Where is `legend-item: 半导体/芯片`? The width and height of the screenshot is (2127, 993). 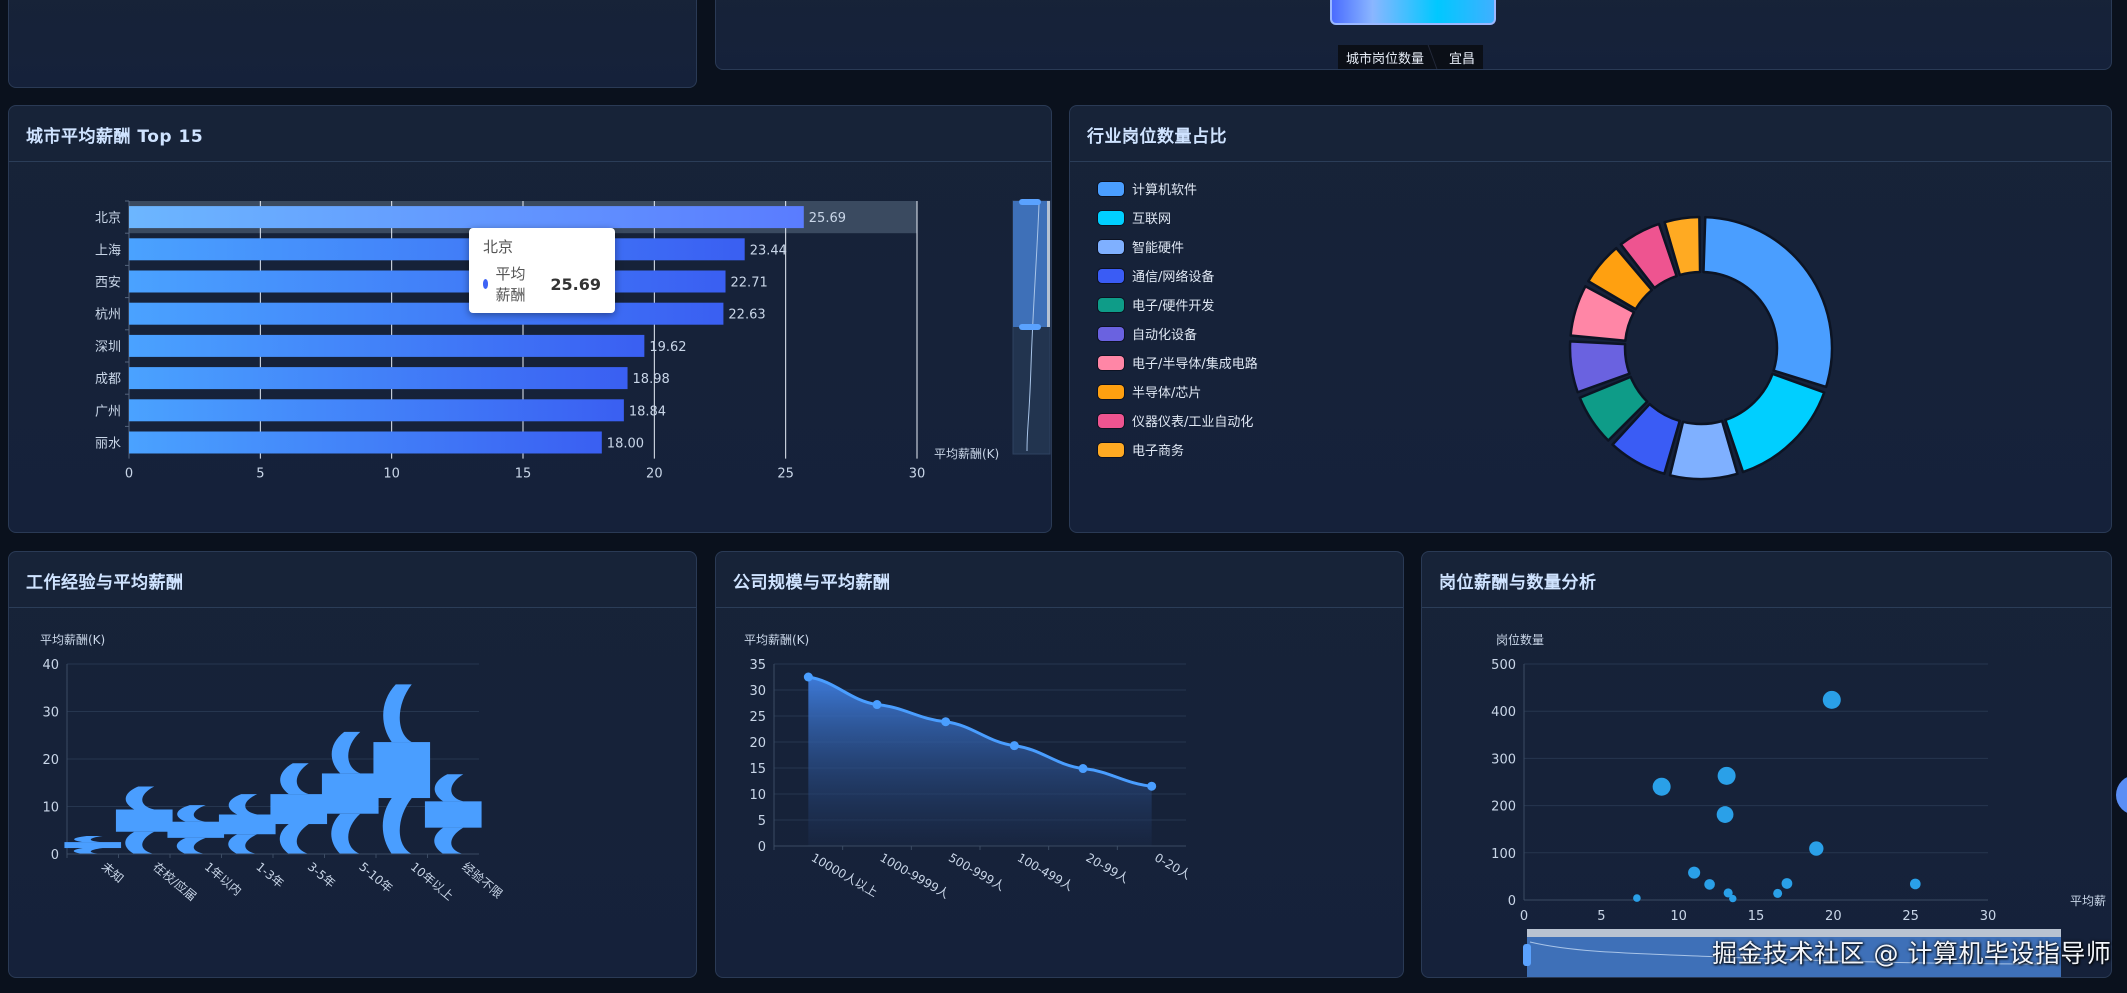
legend-item: 半导体/芯片 is located at coordinates (1178, 391).